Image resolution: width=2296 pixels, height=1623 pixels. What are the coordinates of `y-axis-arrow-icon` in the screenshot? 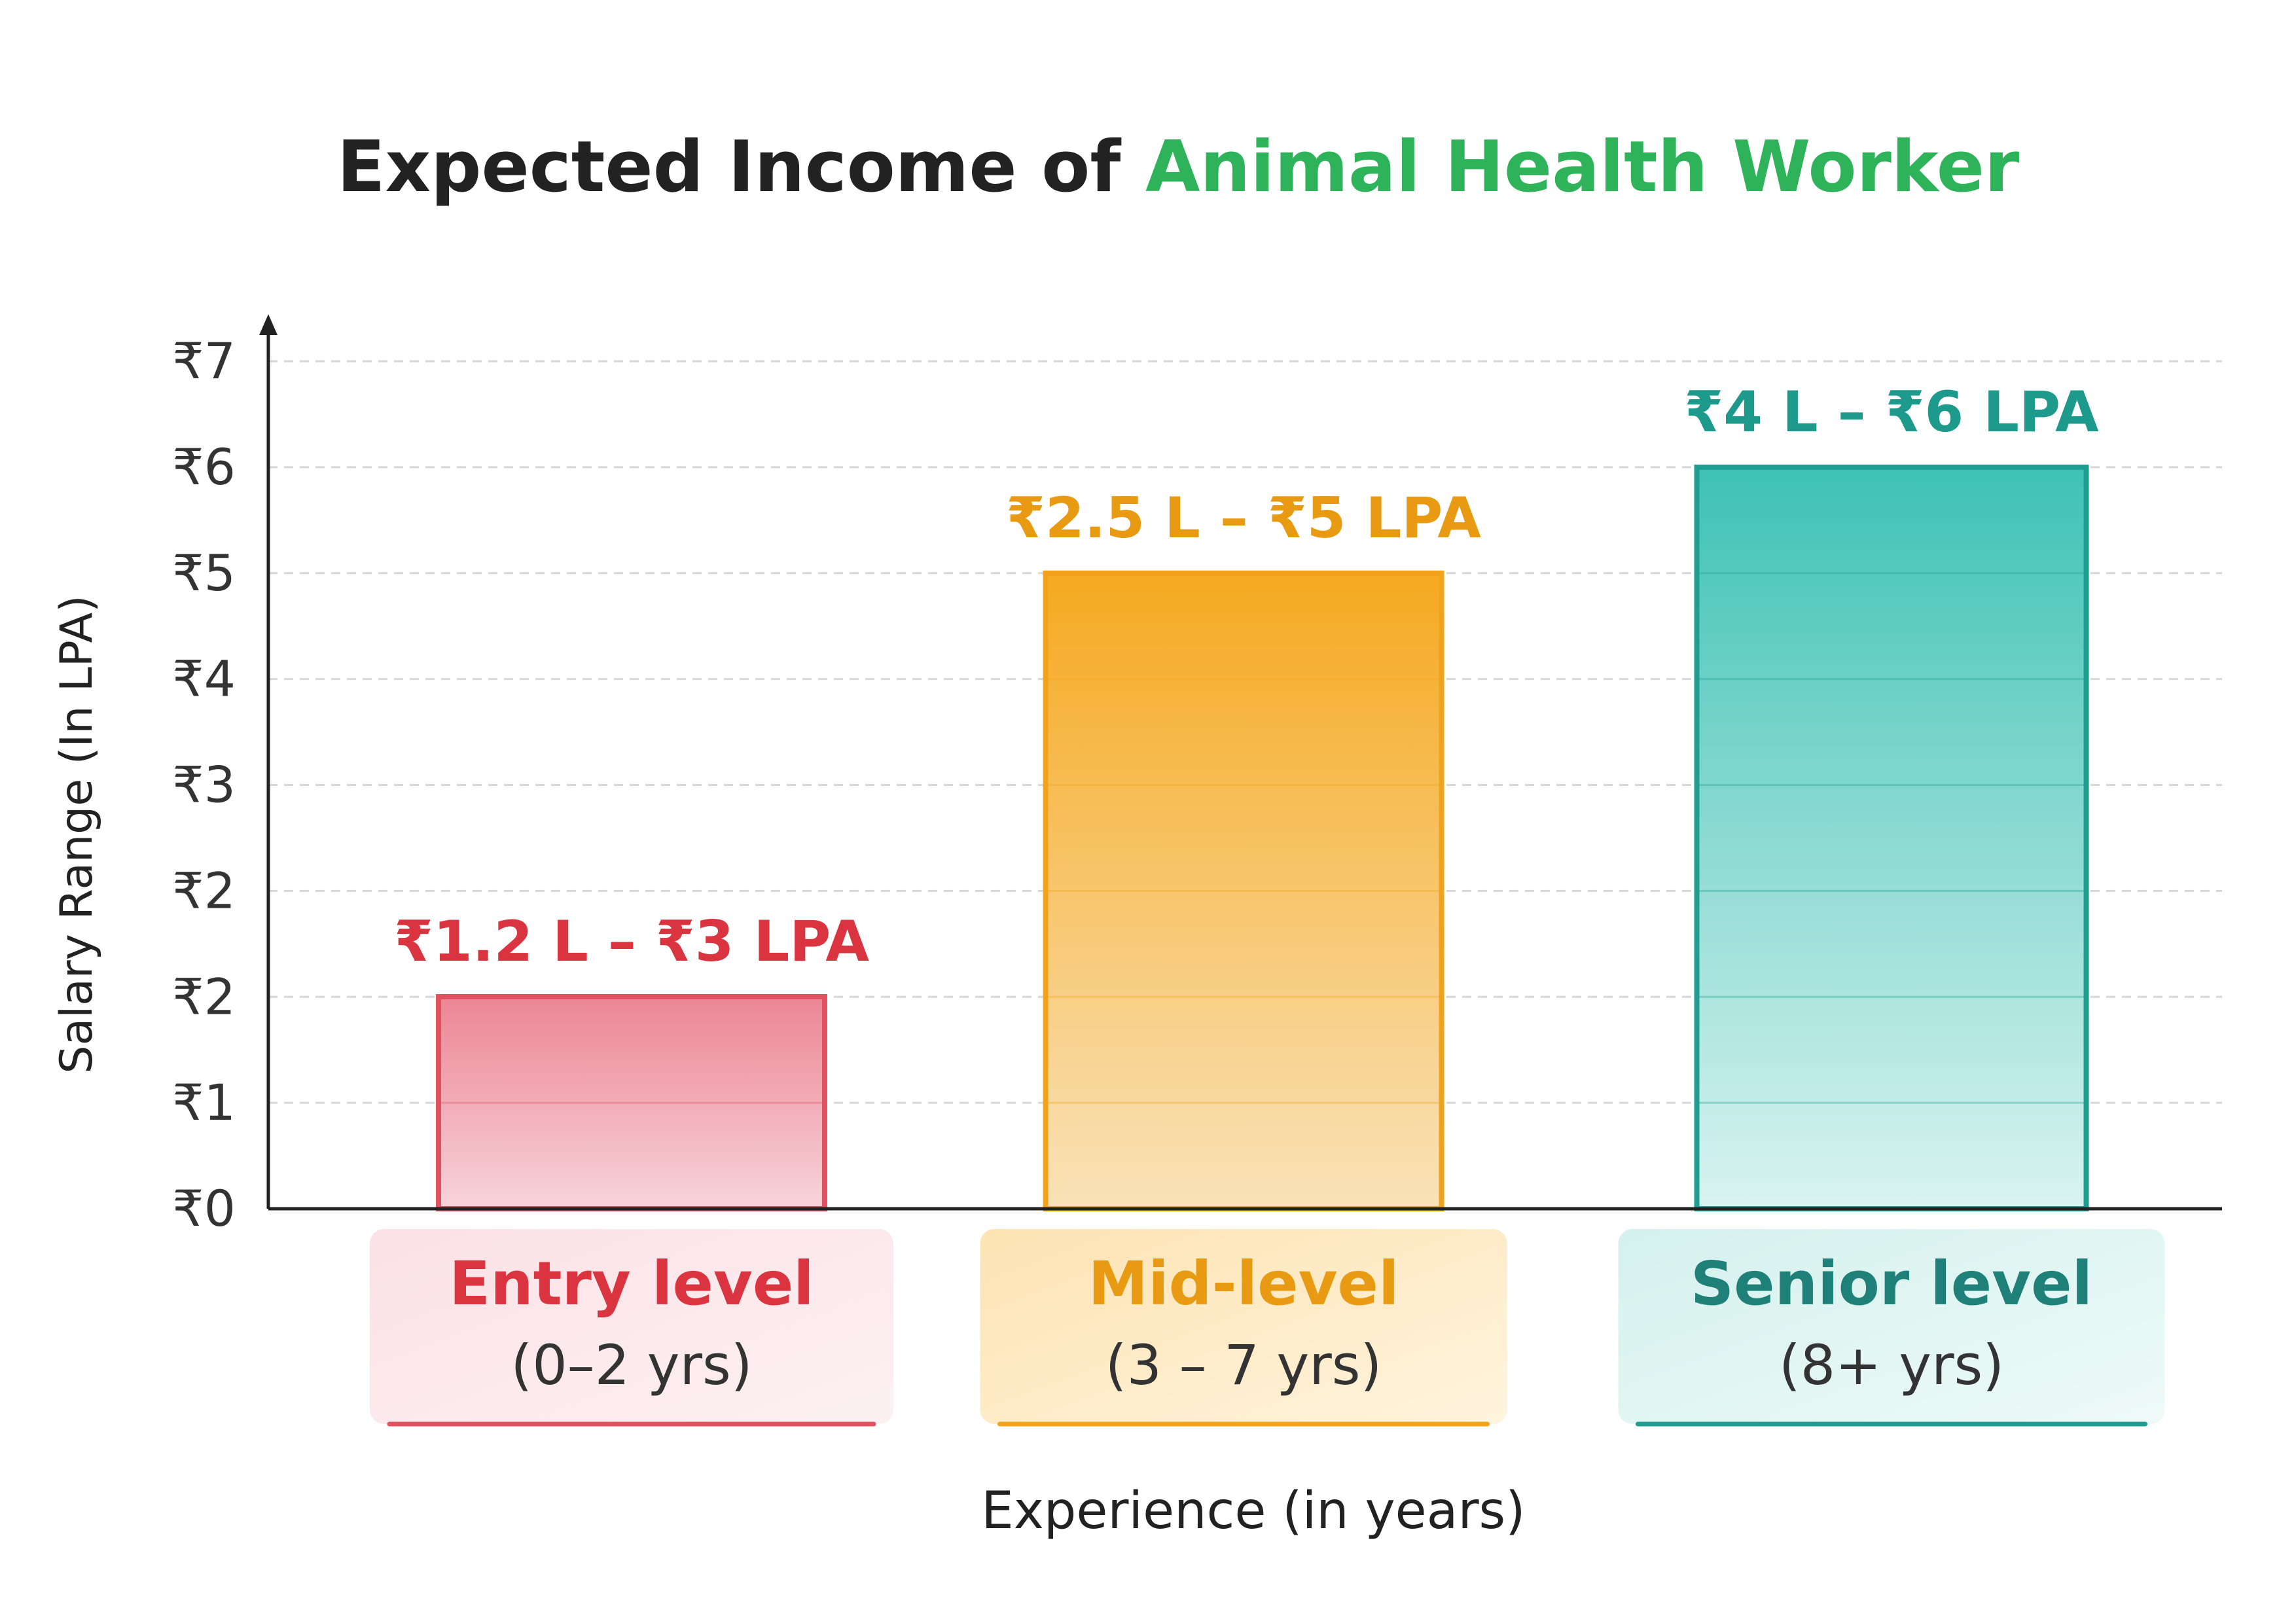 It's located at (268, 324).